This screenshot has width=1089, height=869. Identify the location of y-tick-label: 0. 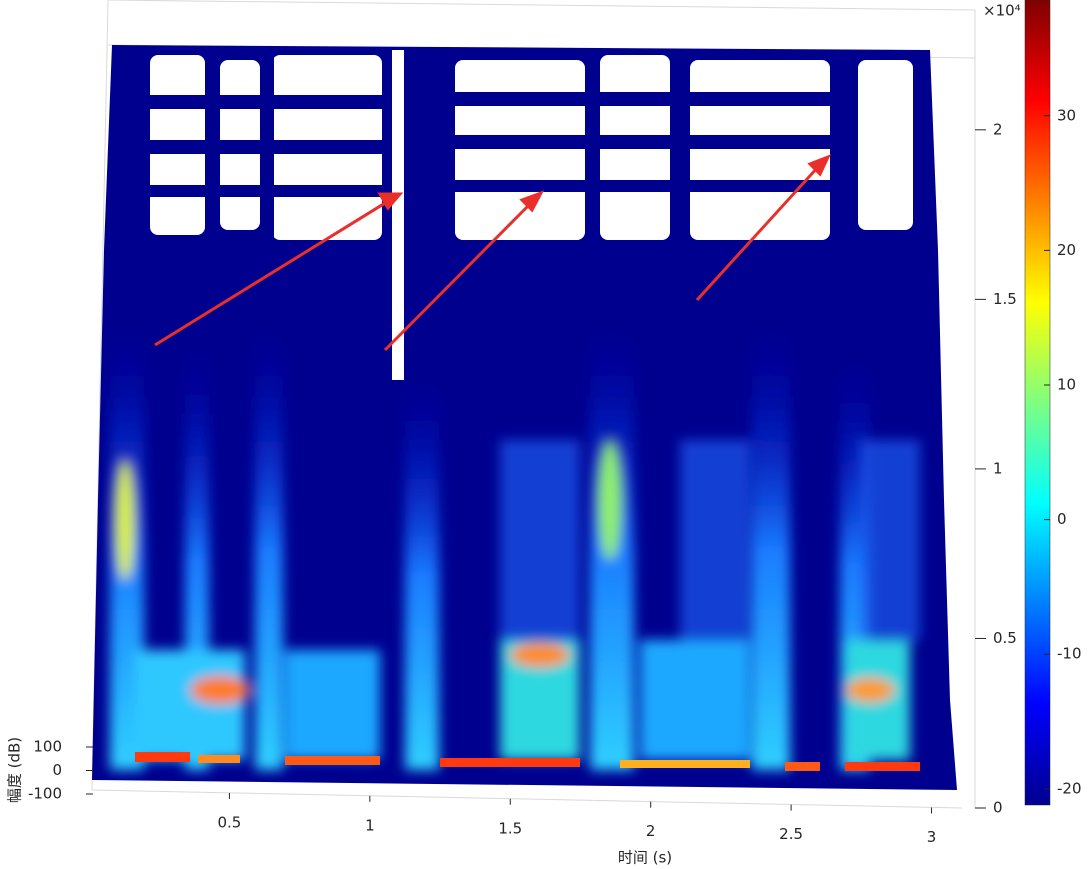
(998, 808).